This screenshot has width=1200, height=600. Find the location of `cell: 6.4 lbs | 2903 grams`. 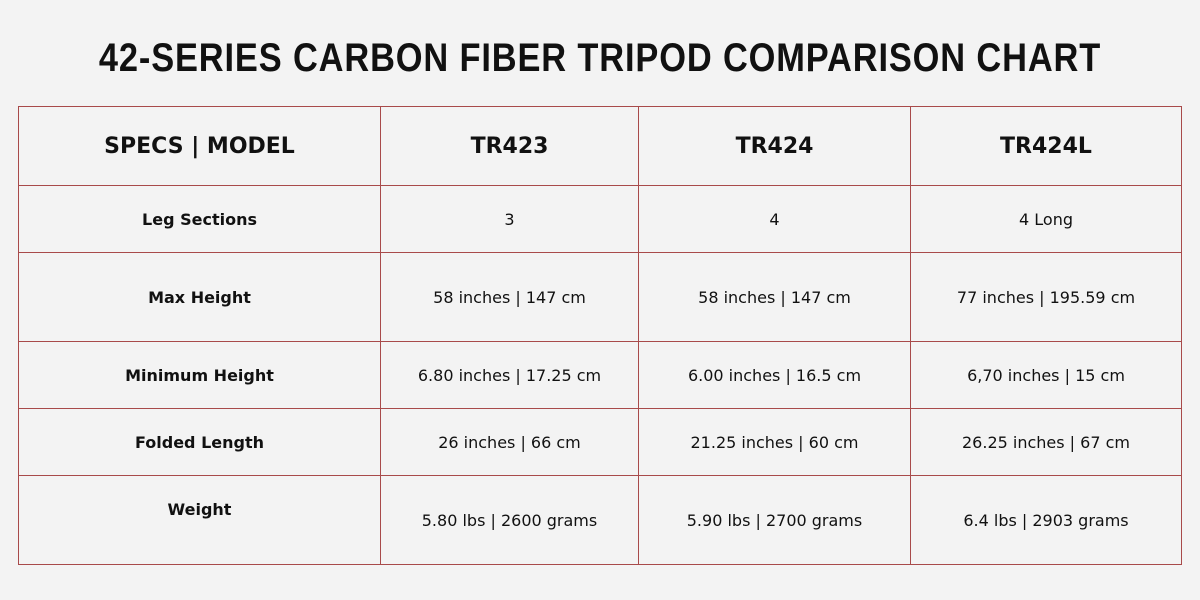

cell: 6.4 lbs | 2903 grams is located at coordinates (1046, 520).